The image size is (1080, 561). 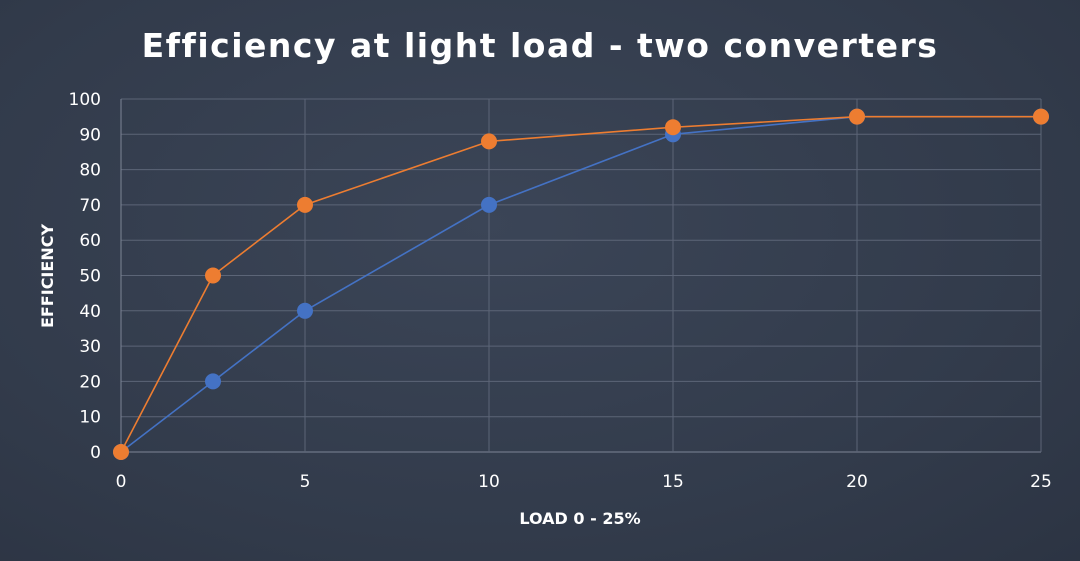 What do you see at coordinates (47, 276) in the screenshot?
I see `y-axis-label: EFFICIENCY` at bounding box center [47, 276].